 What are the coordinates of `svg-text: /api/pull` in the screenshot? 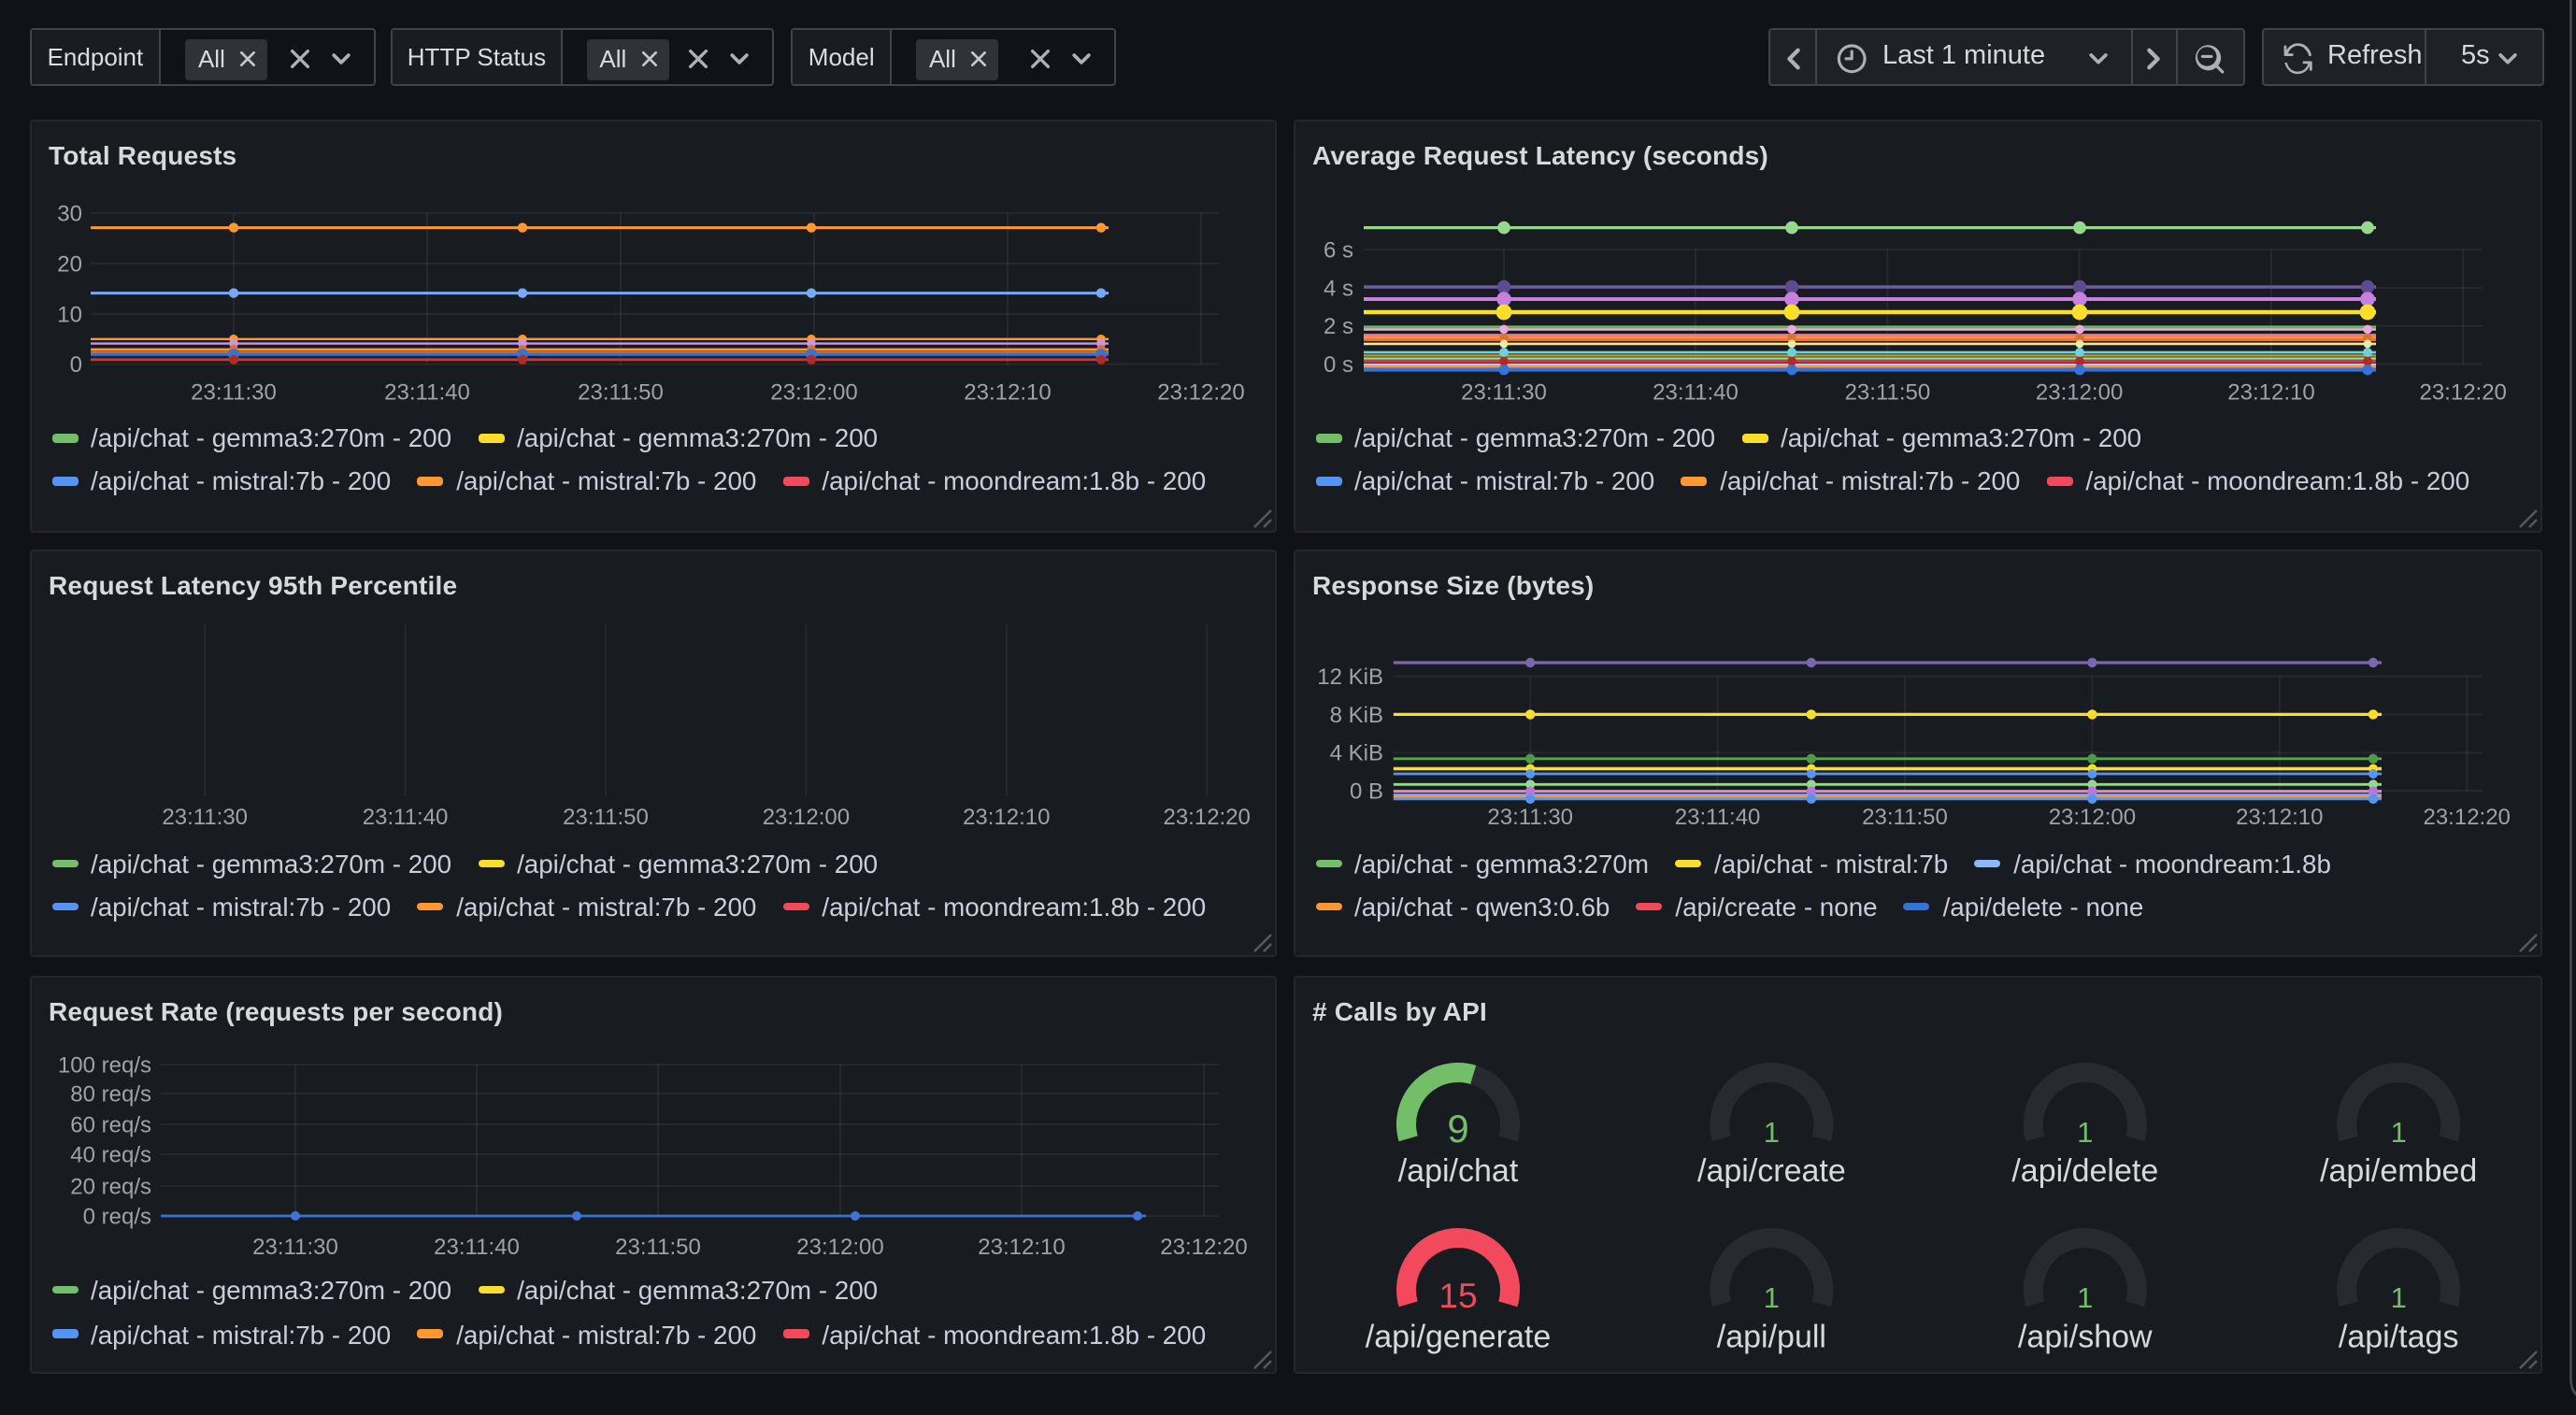 It's located at (1771, 1336).